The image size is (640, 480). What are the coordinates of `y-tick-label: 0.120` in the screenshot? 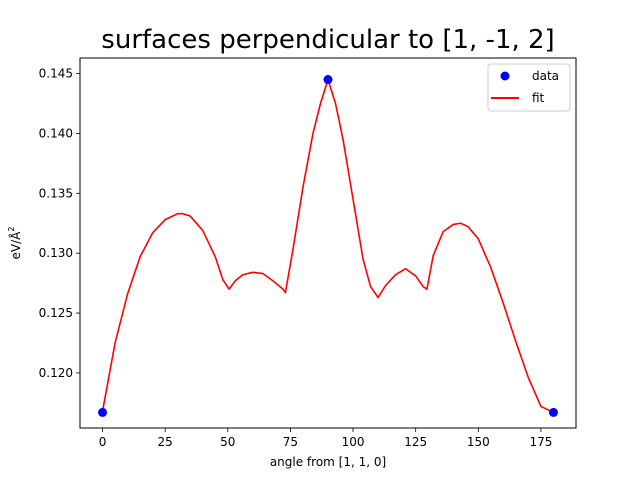 It's located at (56, 373).